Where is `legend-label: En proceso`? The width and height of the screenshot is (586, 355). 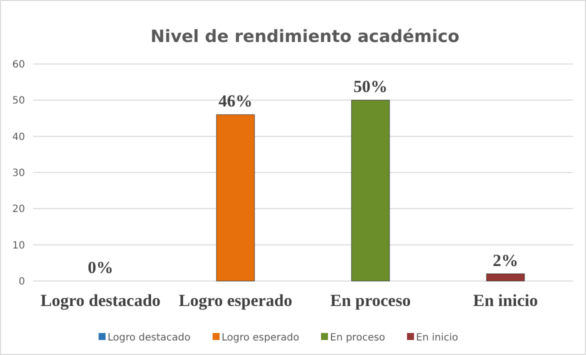 legend-label: En proceso is located at coordinates (358, 338).